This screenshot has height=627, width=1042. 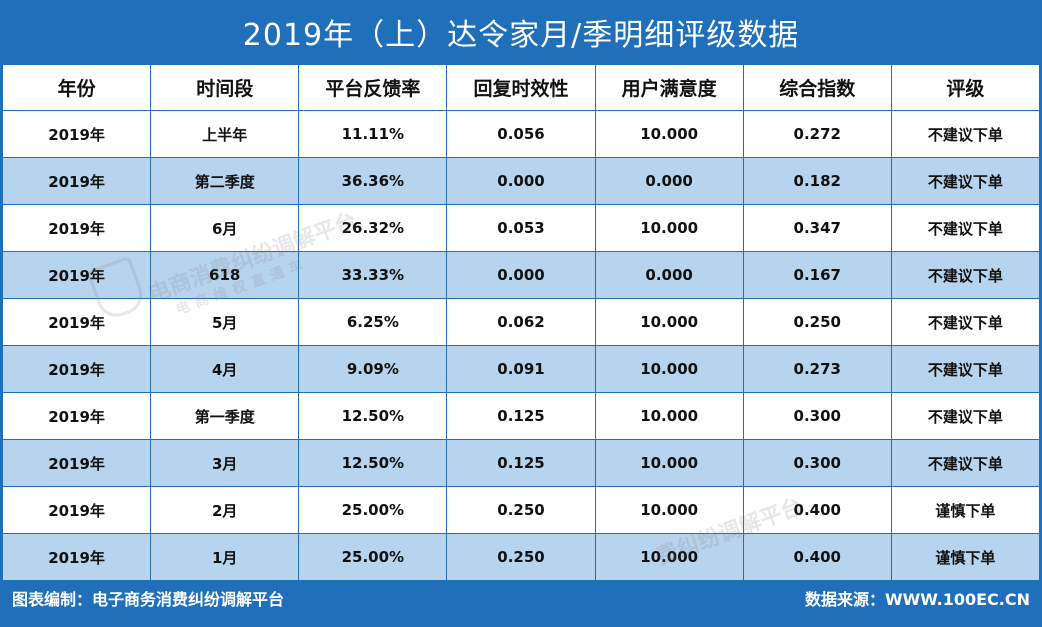 What do you see at coordinates (669, 87) in the screenshot?
I see `header-user-satisfaction: 用户满意度` at bounding box center [669, 87].